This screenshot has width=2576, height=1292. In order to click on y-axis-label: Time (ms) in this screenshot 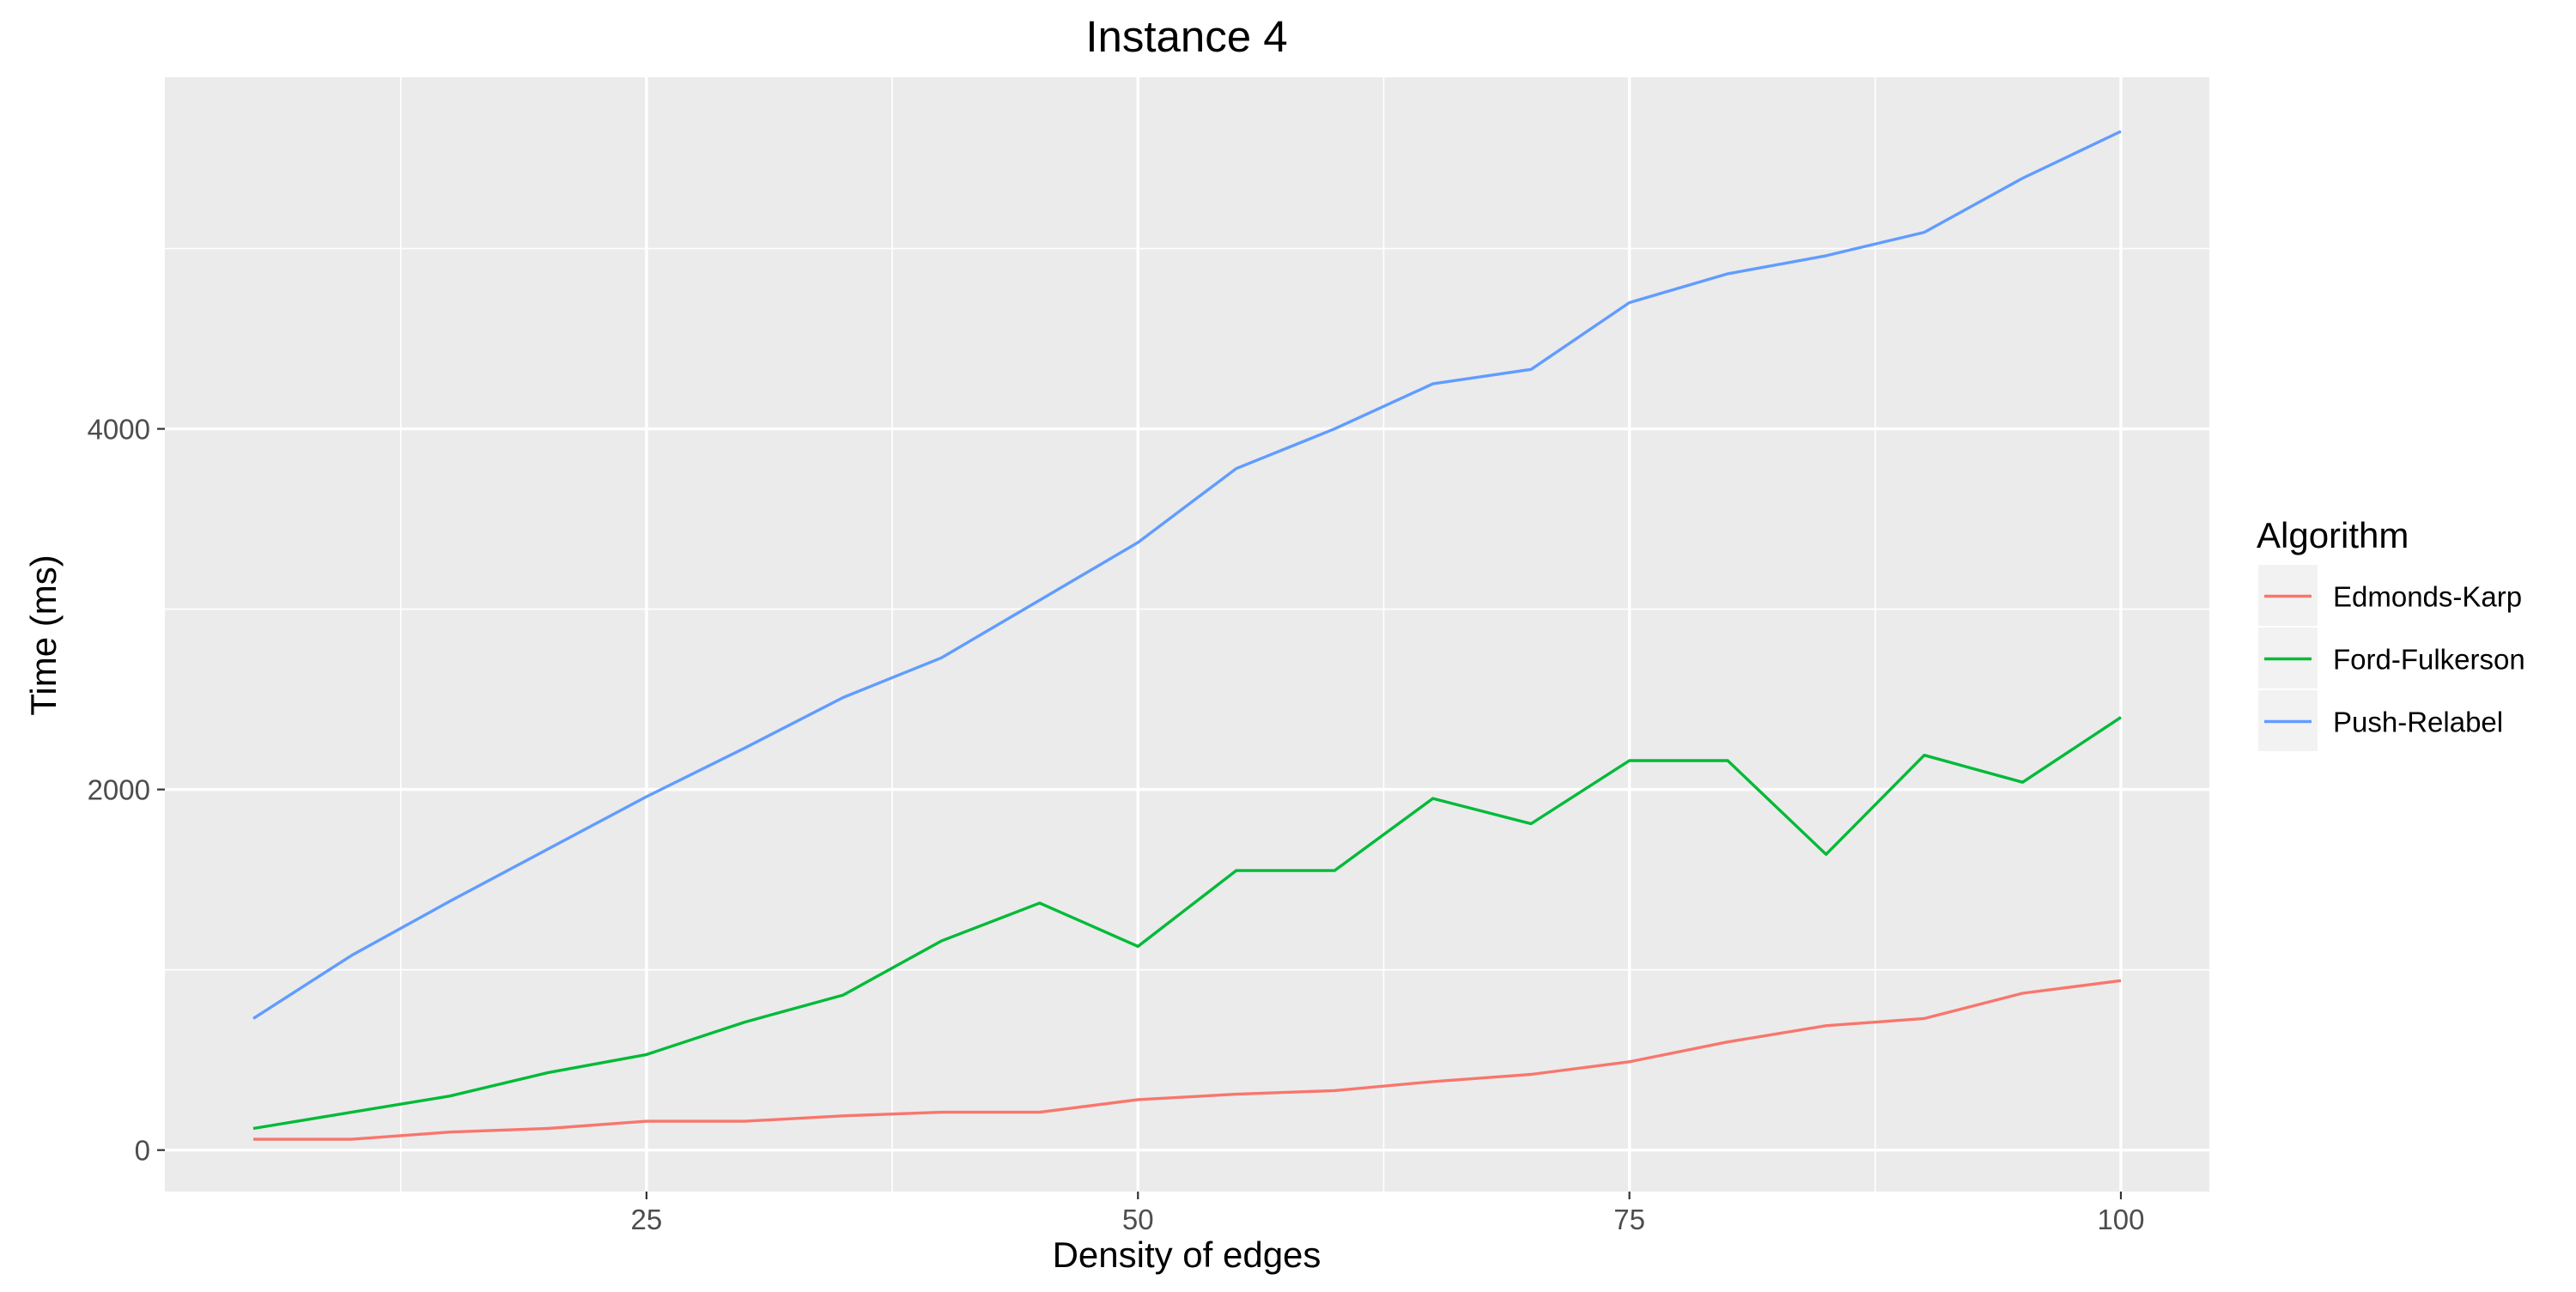, I will do `click(44, 635)`.